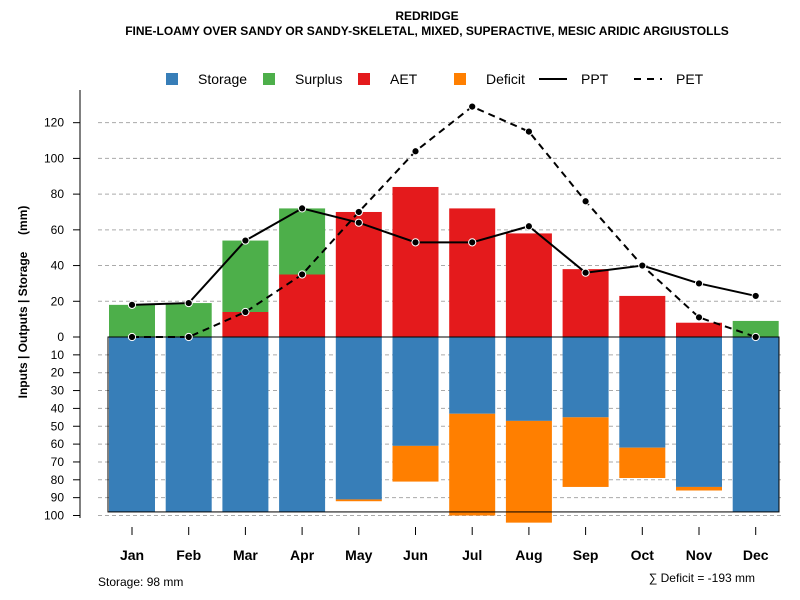 This screenshot has width=800, height=600. What do you see at coordinates (58, 391) in the screenshot?
I see `y-tick-label: 30` at bounding box center [58, 391].